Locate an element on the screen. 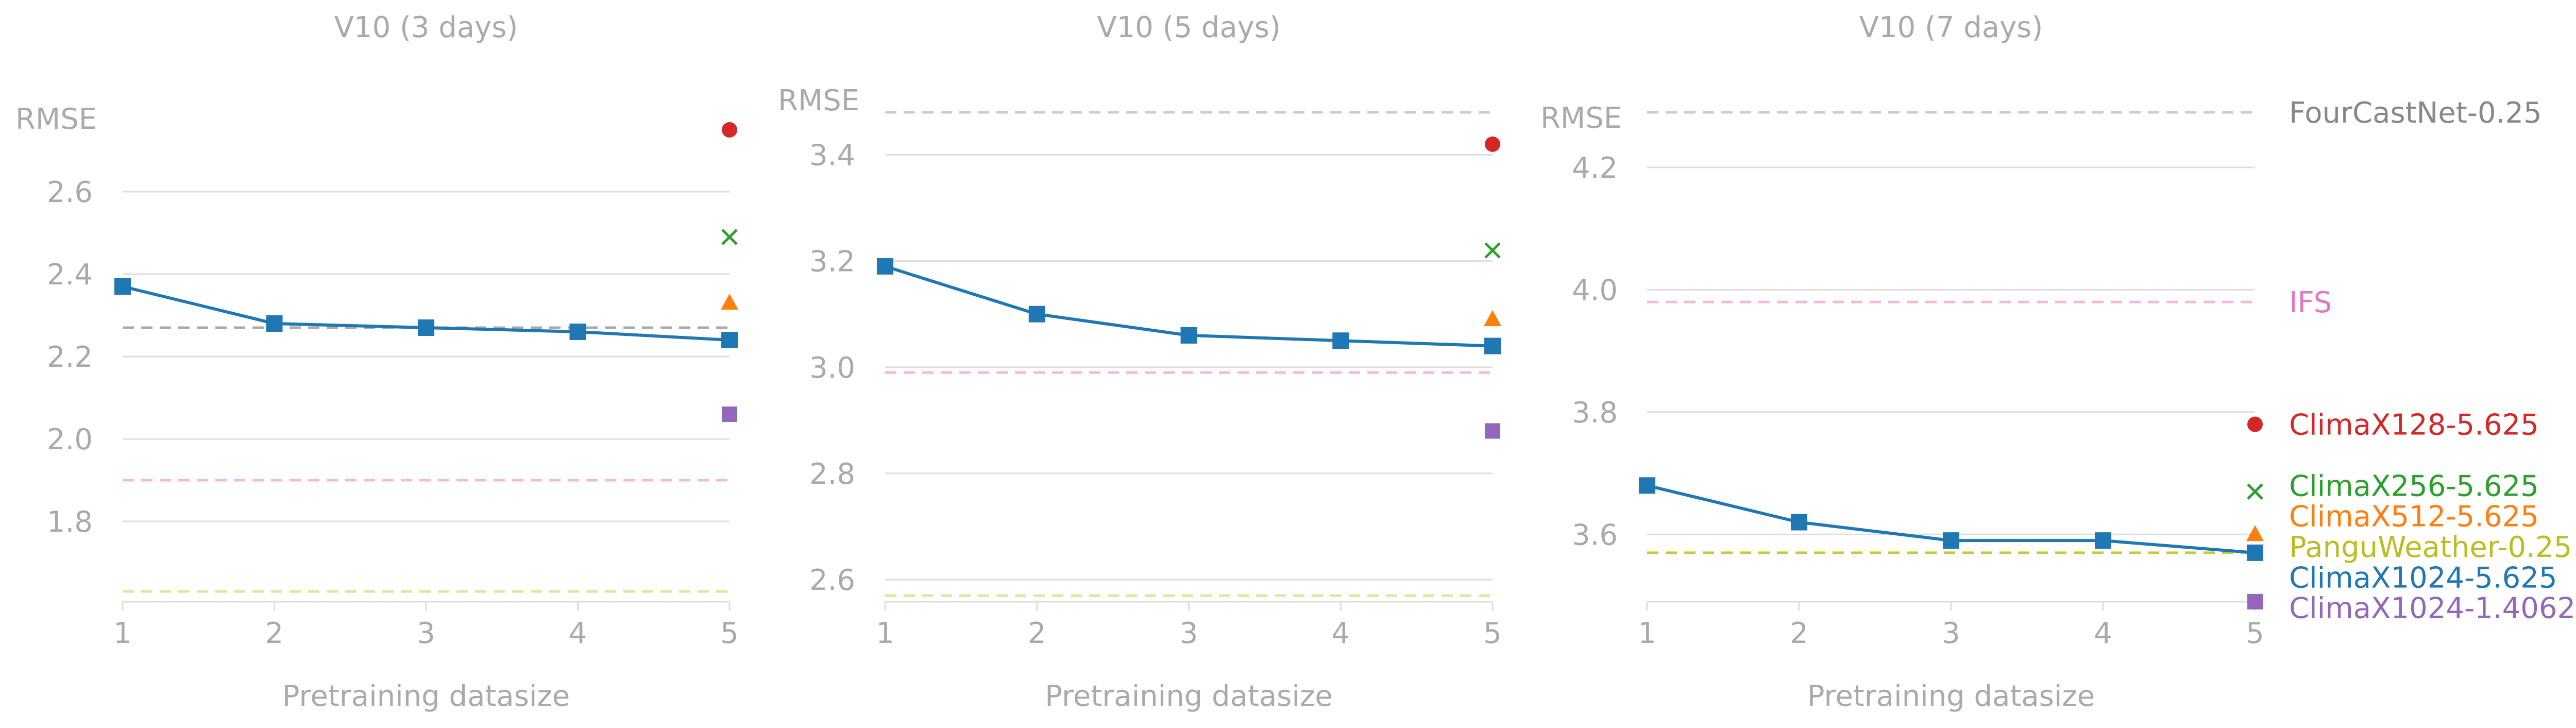  y-tick-label: 2.0 is located at coordinates (70, 439).